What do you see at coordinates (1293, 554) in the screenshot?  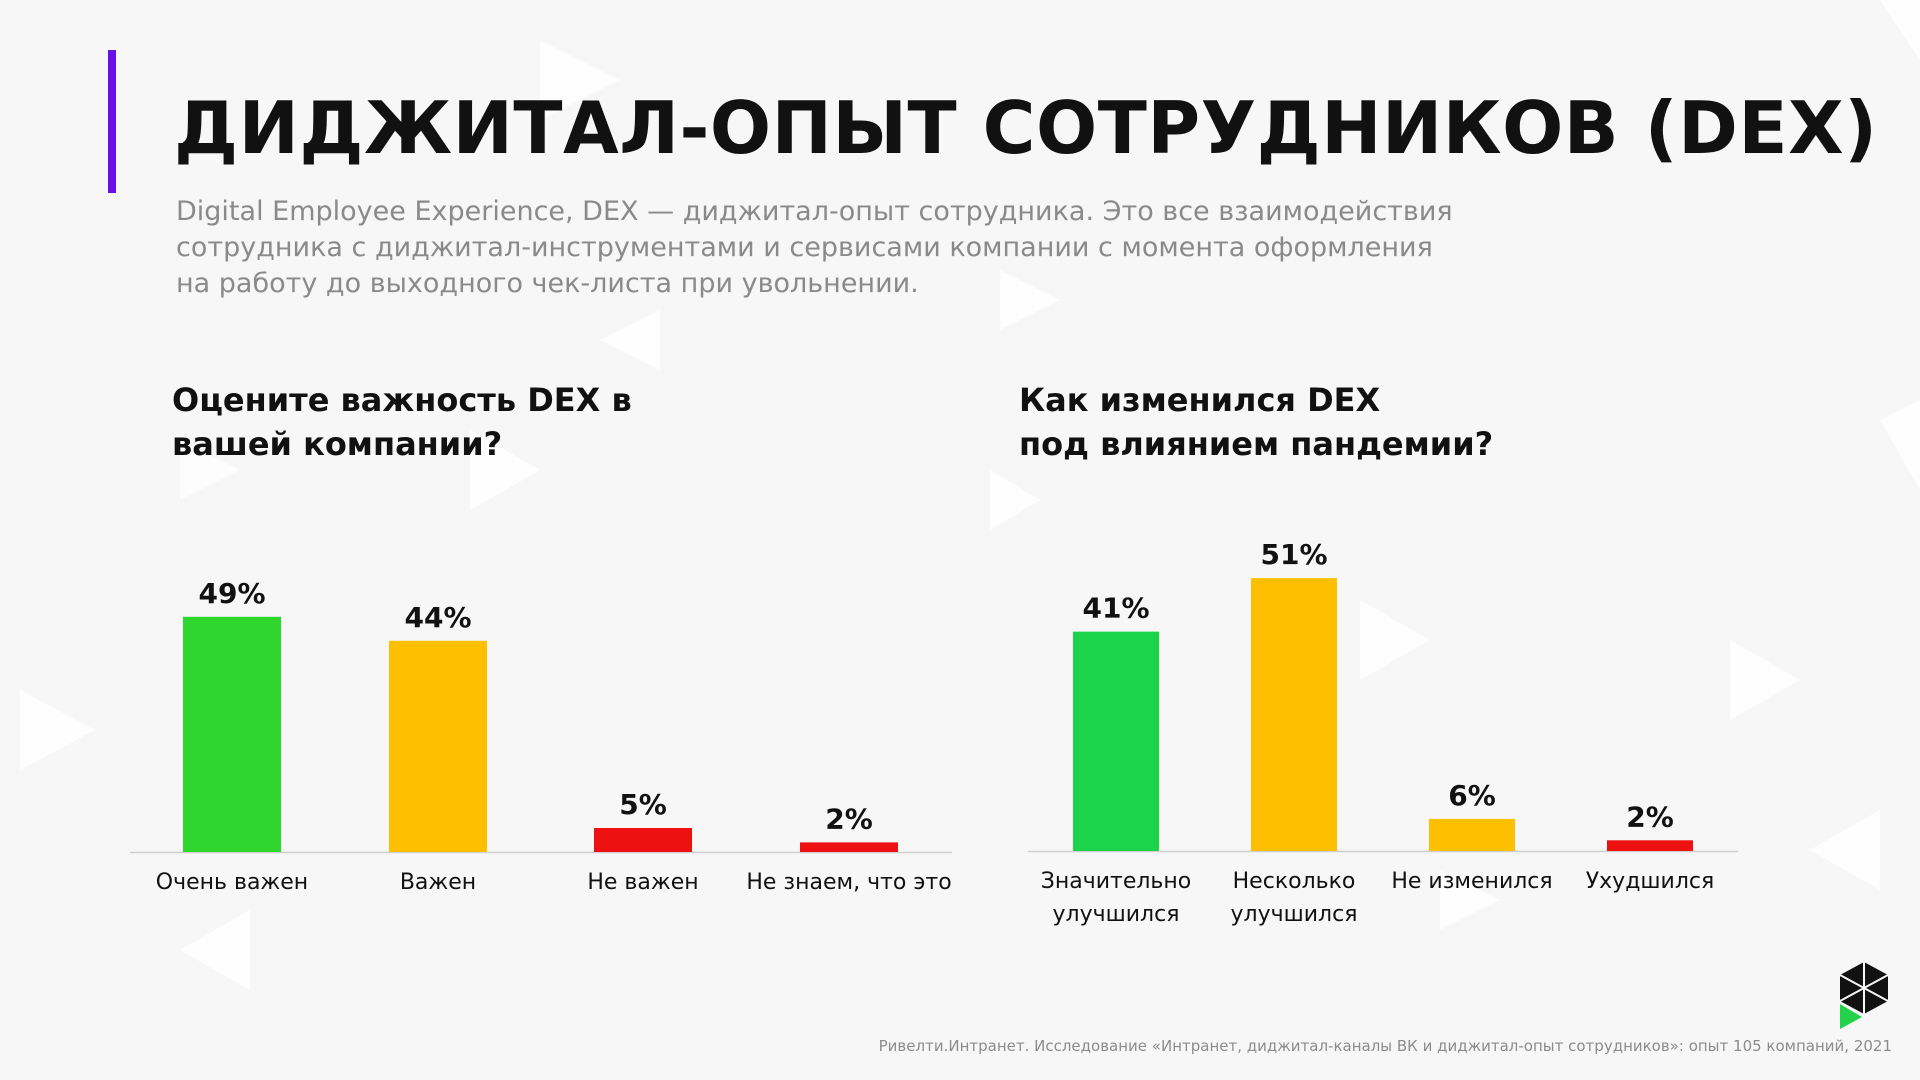 I see `bar-value-label: 51%` at bounding box center [1293, 554].